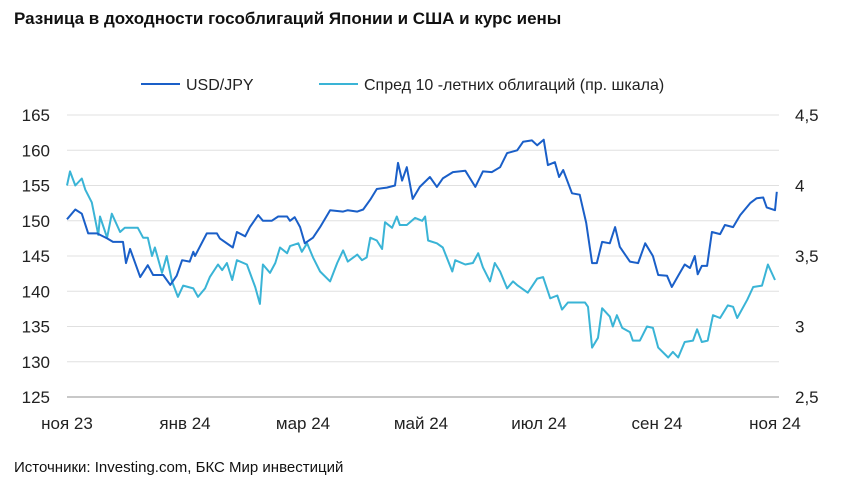  Describe the element at coordinates (220, 85) in the screenshot. I see `legend-label-usdjpy: USD/JPY` at that location.